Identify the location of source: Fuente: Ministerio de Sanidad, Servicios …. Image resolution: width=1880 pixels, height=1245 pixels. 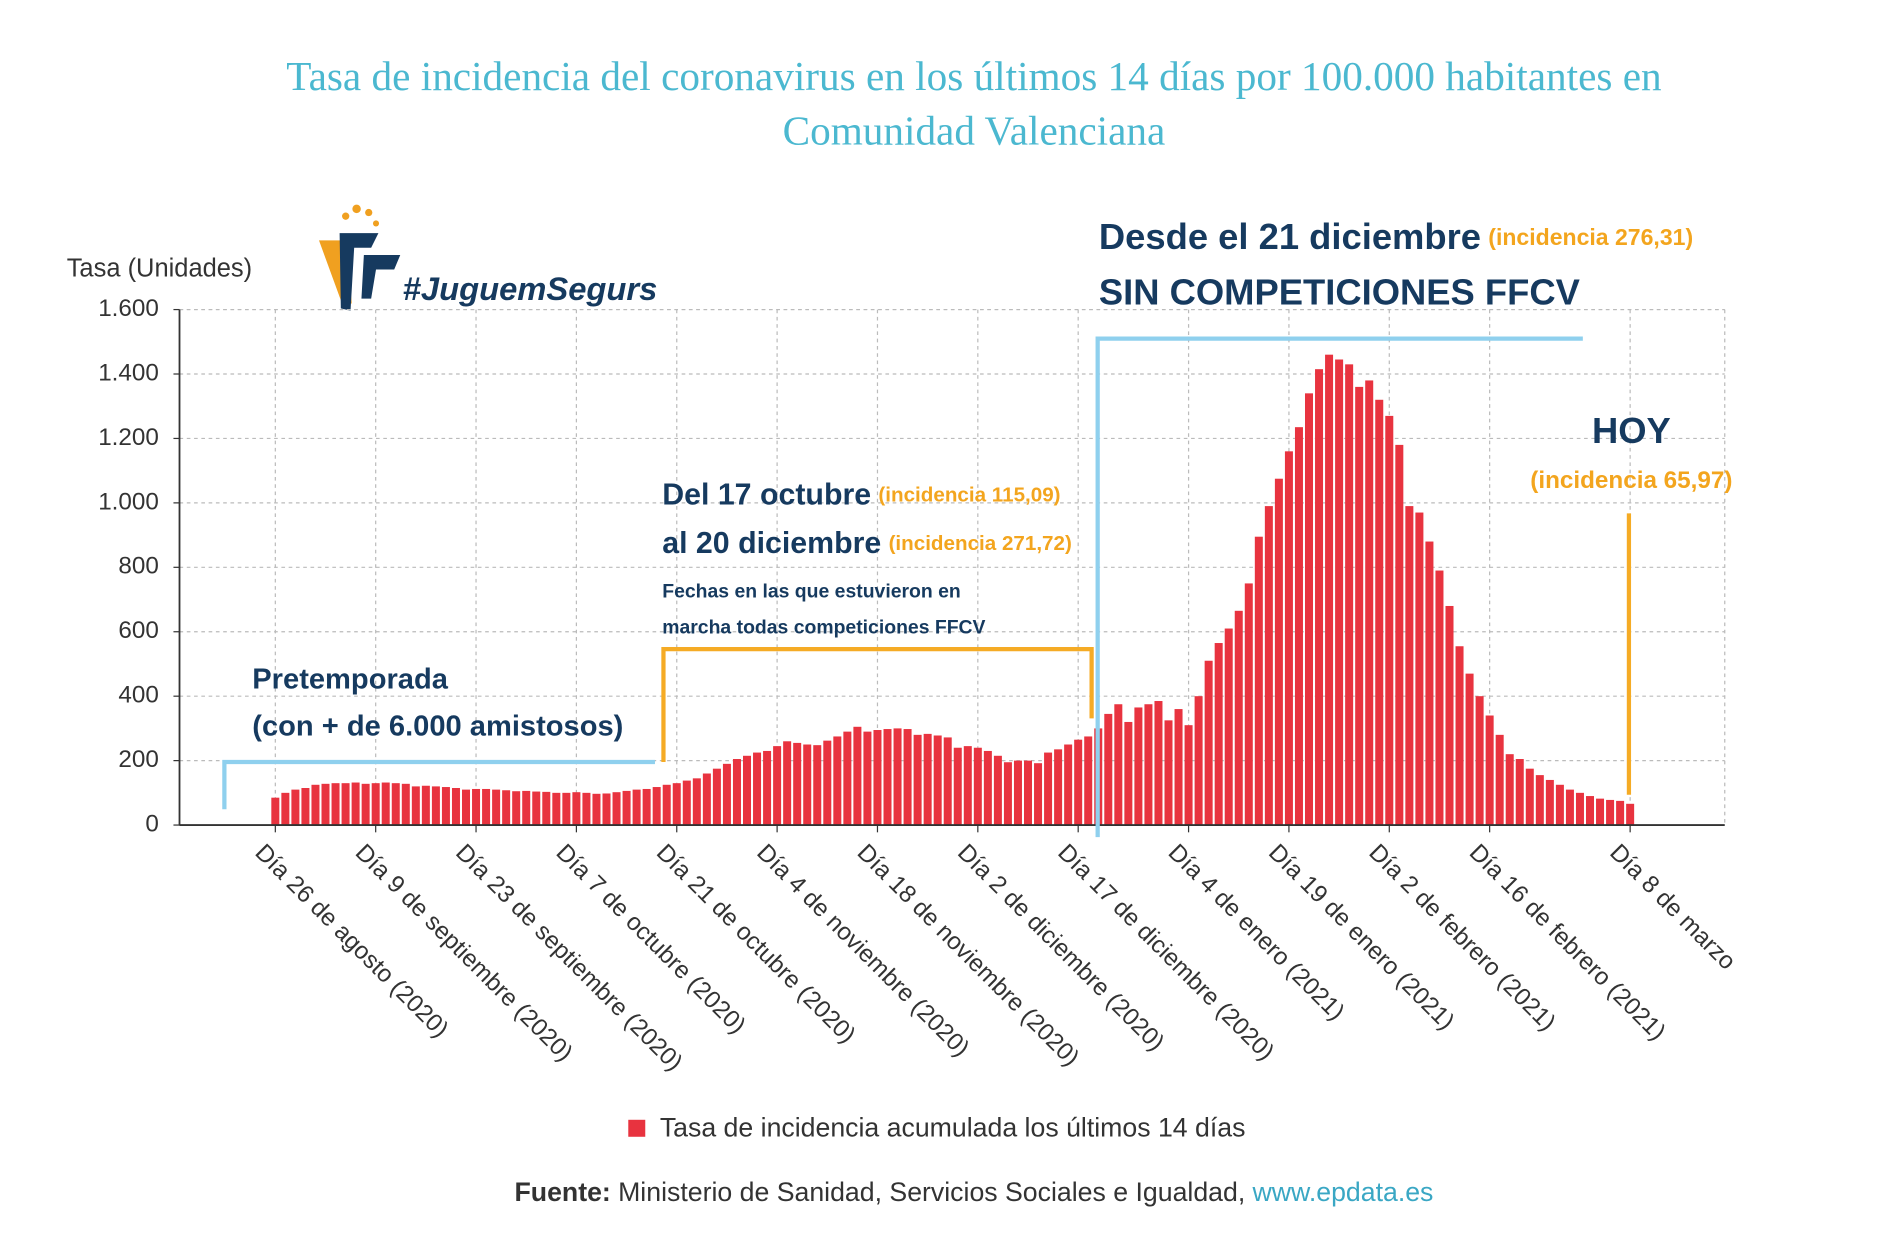
(974, 1192).